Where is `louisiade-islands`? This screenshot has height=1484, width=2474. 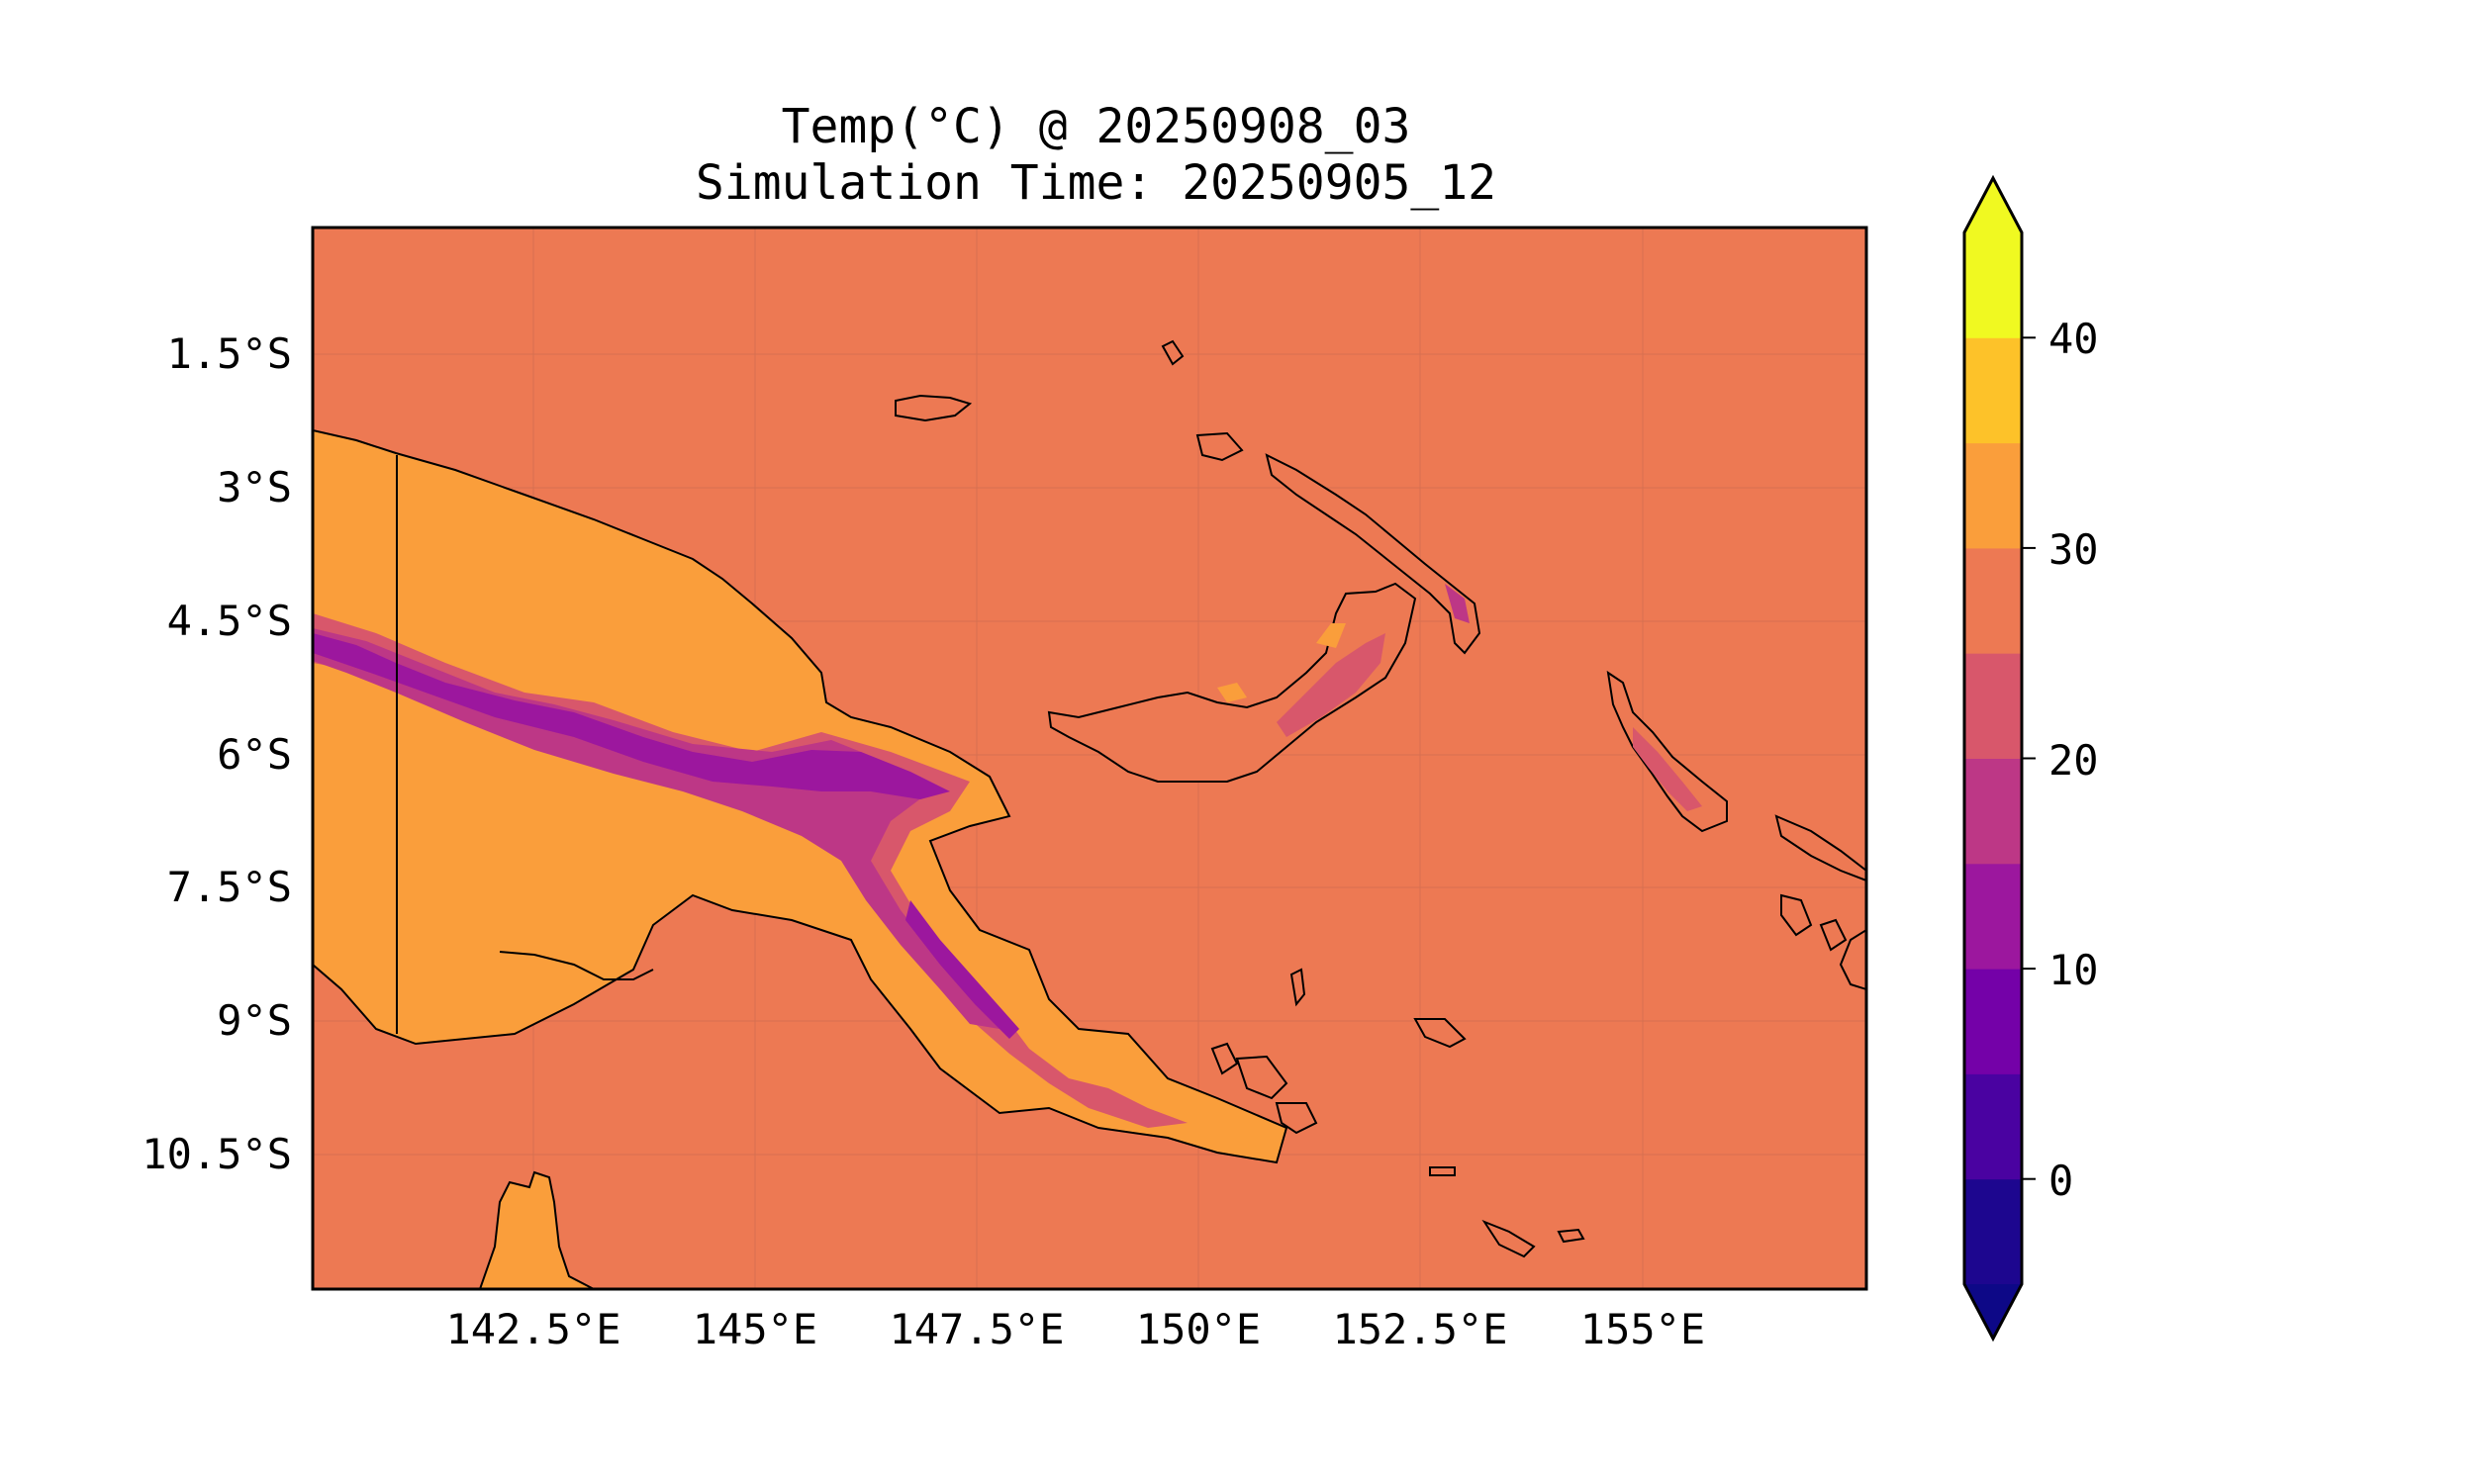 louisiade-islands is located at coordinates (1507, 1212).